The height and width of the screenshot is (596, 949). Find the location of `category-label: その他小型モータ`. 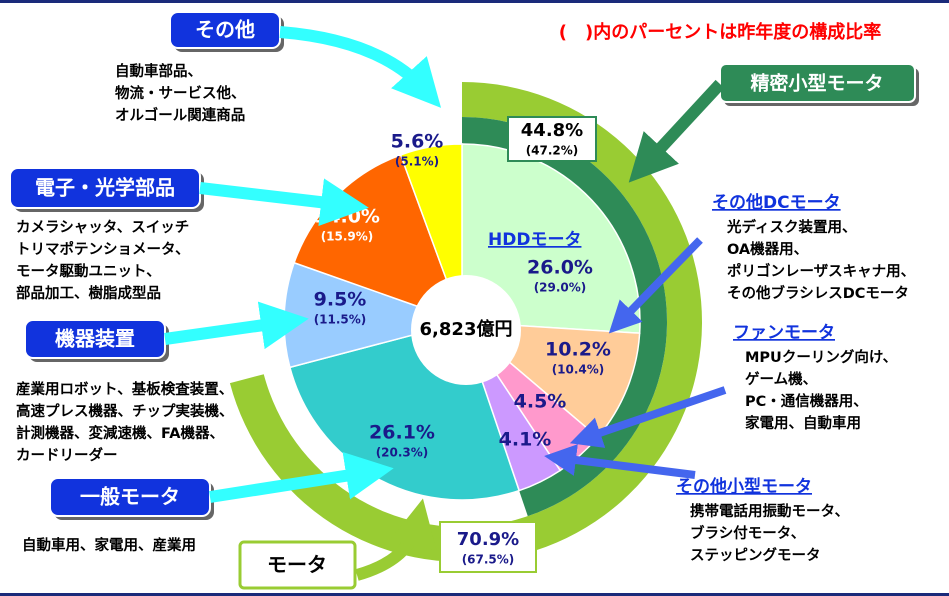

category-label: その他小型モータ is located at coordinates (744, 486).